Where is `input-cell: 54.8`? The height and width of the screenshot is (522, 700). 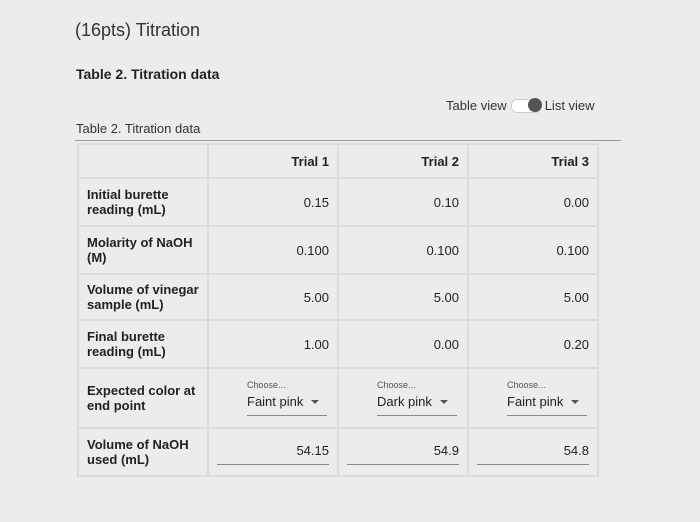 input-cell: 54.8 is located at coordinates (533, 452).